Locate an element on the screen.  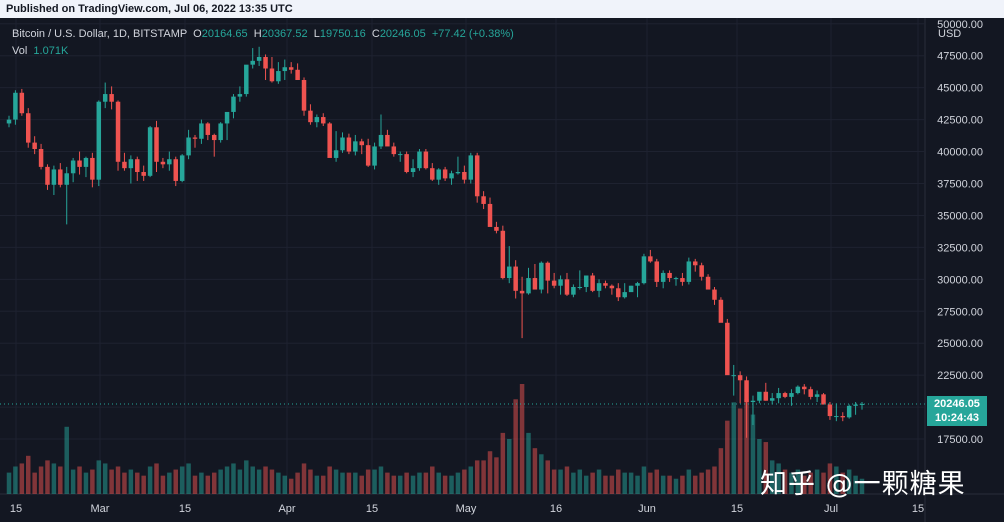
symbol-title: Bitcoin / U.S. Dollar, 1D, BITSTAMP is located at coordinates (100, 34).